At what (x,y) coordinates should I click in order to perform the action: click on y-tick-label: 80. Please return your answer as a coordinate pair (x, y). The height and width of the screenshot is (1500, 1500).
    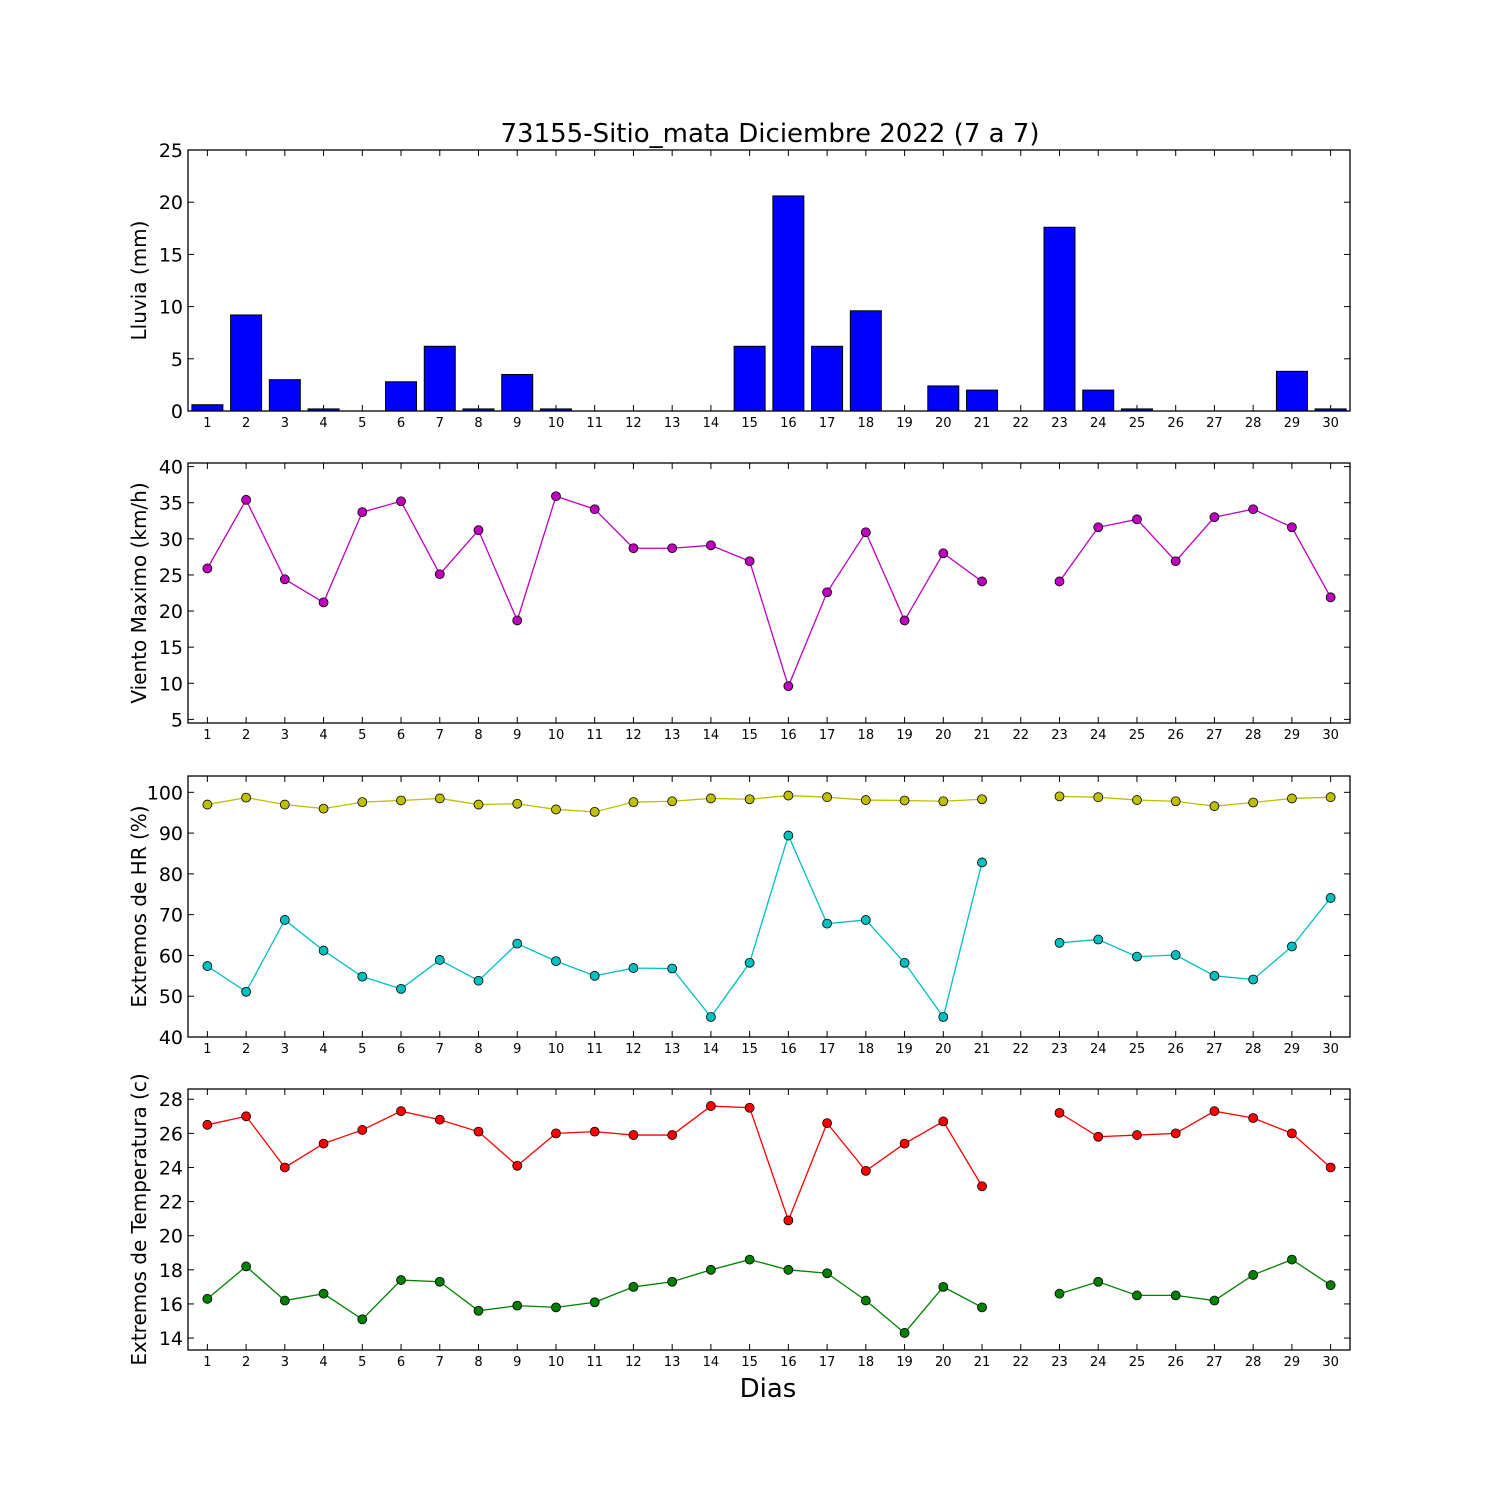
    Looking at the image, I should click on (171, 875).